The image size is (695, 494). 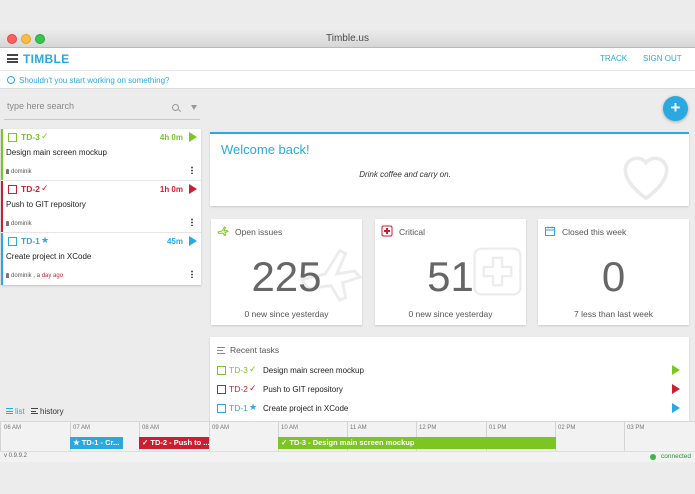 What do you see at coordinates (662, 58) in the screenshot?
I see `nav-sign-out-link: SIGN OUT` at bounding box center [662, 58].